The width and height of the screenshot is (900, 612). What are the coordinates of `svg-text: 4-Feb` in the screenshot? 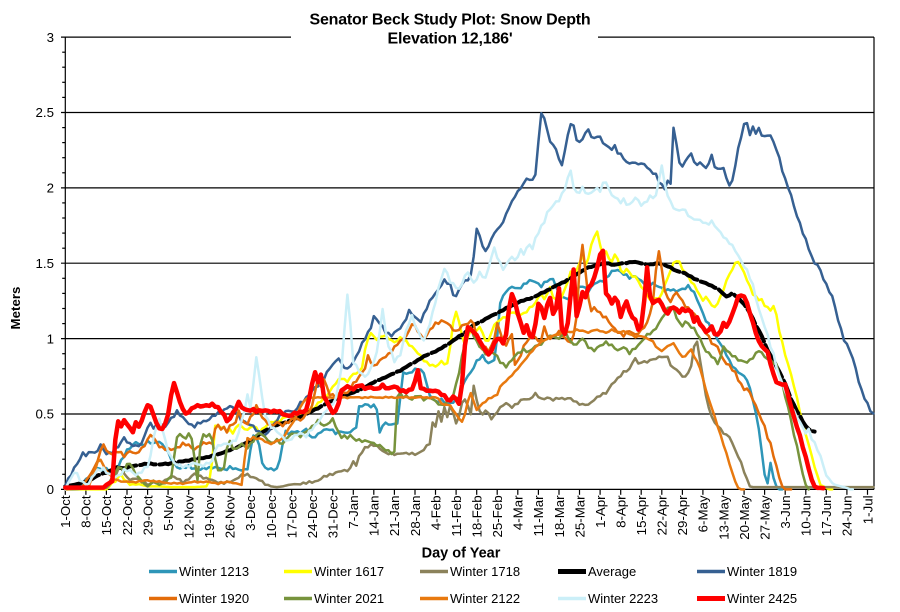 It's located at (435, 512).